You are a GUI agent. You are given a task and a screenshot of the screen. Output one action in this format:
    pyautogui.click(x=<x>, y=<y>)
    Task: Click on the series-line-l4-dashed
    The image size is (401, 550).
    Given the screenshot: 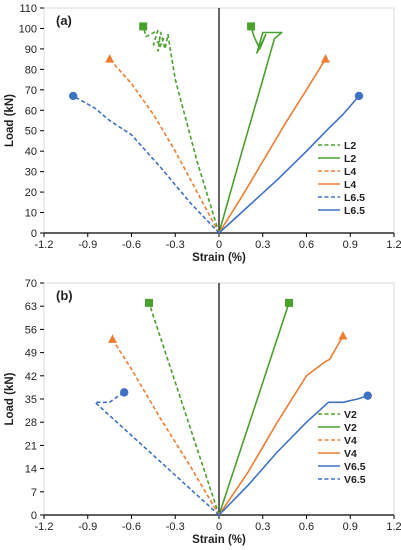 What is the action you would take?
    pyautogui.click(x=164, y=146)
    